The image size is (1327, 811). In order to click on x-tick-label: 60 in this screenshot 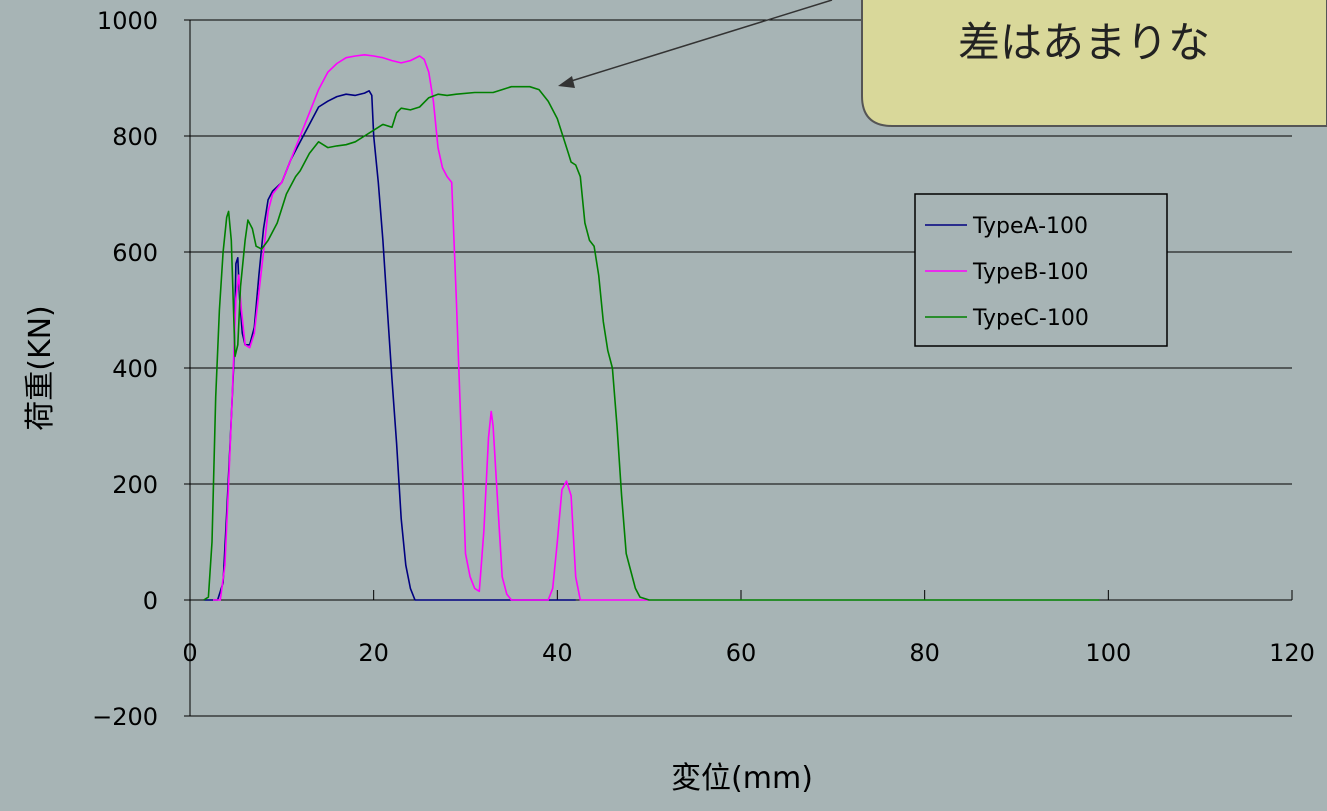, I will do `click(741, 653)`.